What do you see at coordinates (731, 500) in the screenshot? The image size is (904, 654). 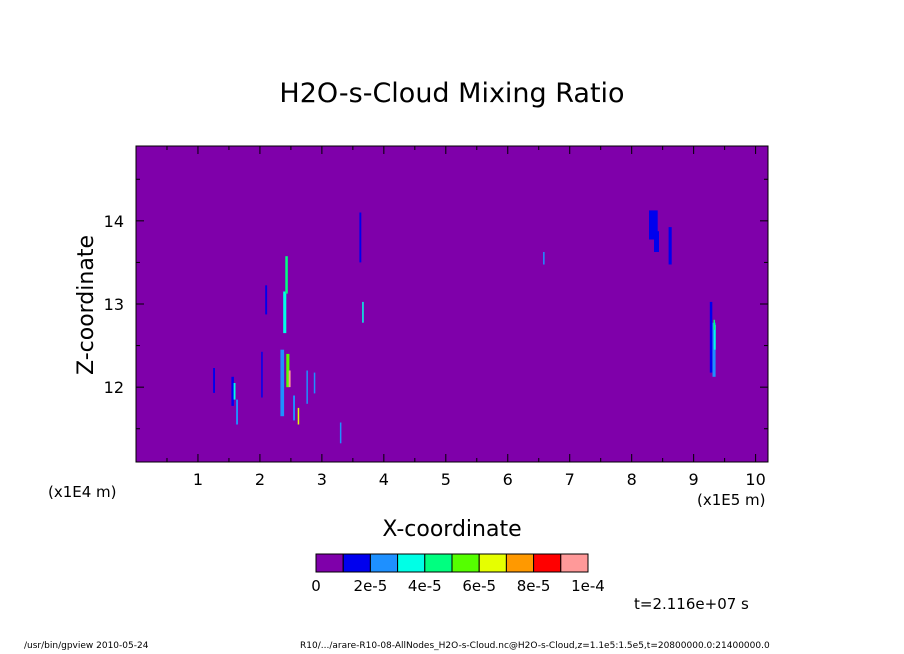 I see `x-axis-multiplier: (x1E5 m)` at bounding box center [731, 500].